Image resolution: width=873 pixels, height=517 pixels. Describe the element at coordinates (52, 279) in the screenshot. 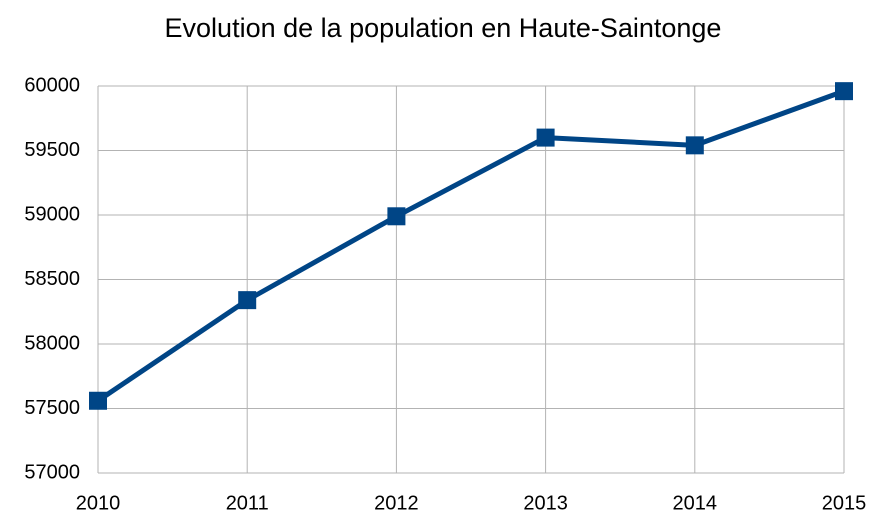

I see `y-tick-label: 58500` at that location.